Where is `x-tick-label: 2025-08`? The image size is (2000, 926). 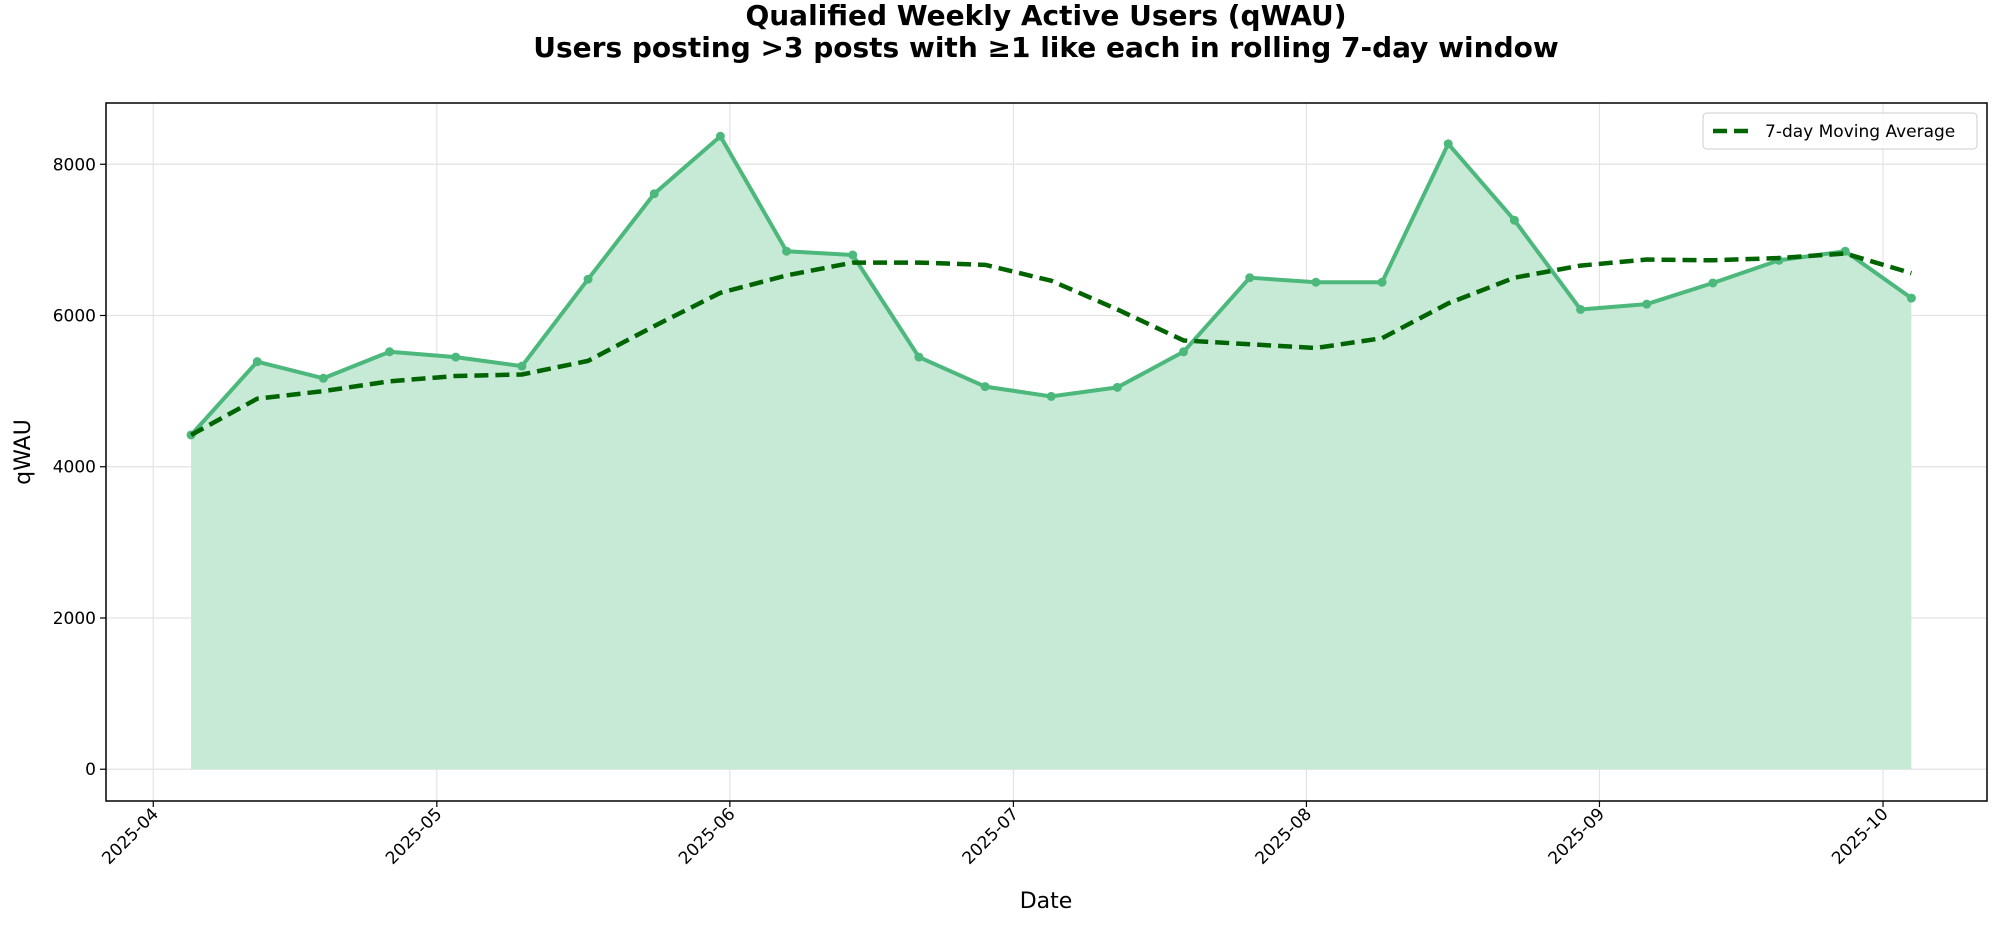
x-tick-label: 2025-08 is located at coordinates (1284, 836).